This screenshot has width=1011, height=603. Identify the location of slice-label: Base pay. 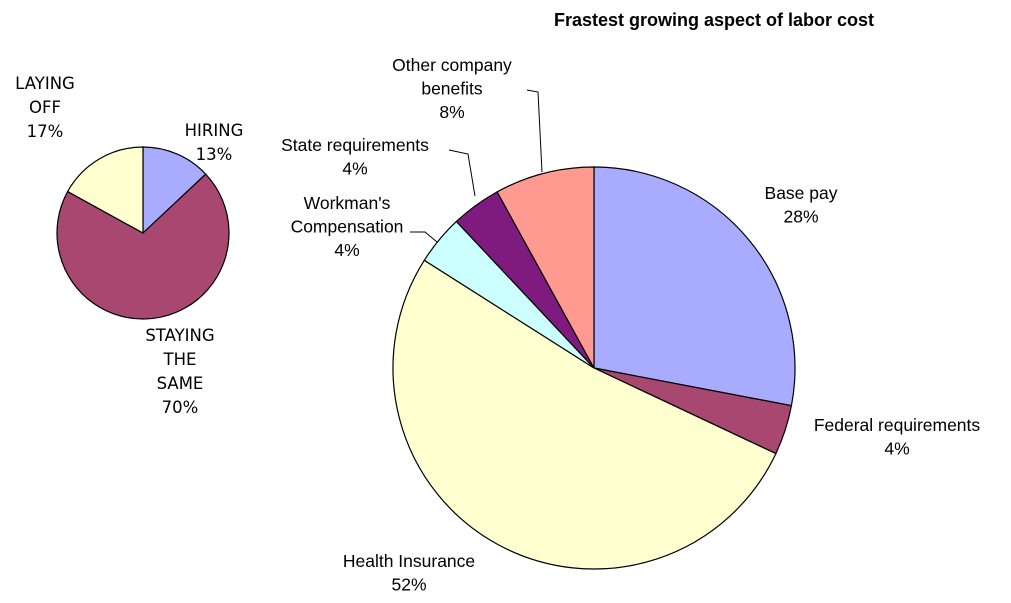
(801, 193).